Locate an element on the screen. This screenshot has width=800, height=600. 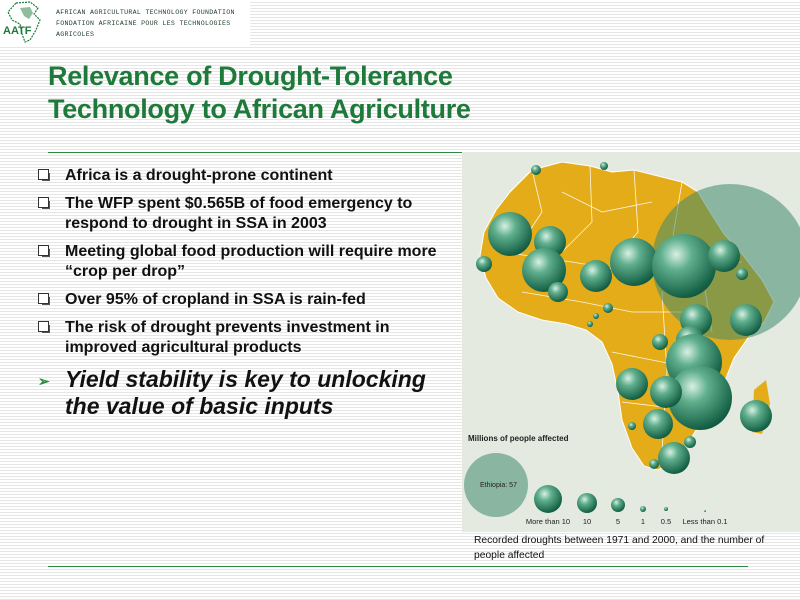
legend-ethiopia-circle is located at coordinates (496, 485).